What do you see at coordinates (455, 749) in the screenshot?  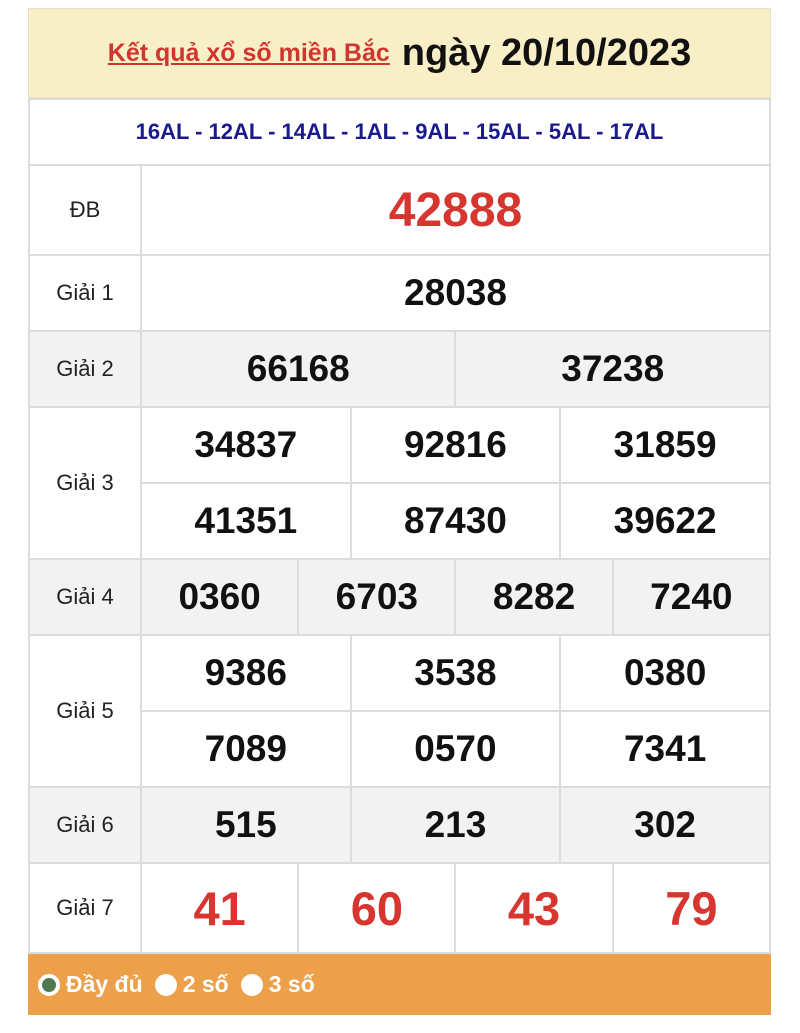 I see `prize-number: 0570` at bounding box center [455, 749].